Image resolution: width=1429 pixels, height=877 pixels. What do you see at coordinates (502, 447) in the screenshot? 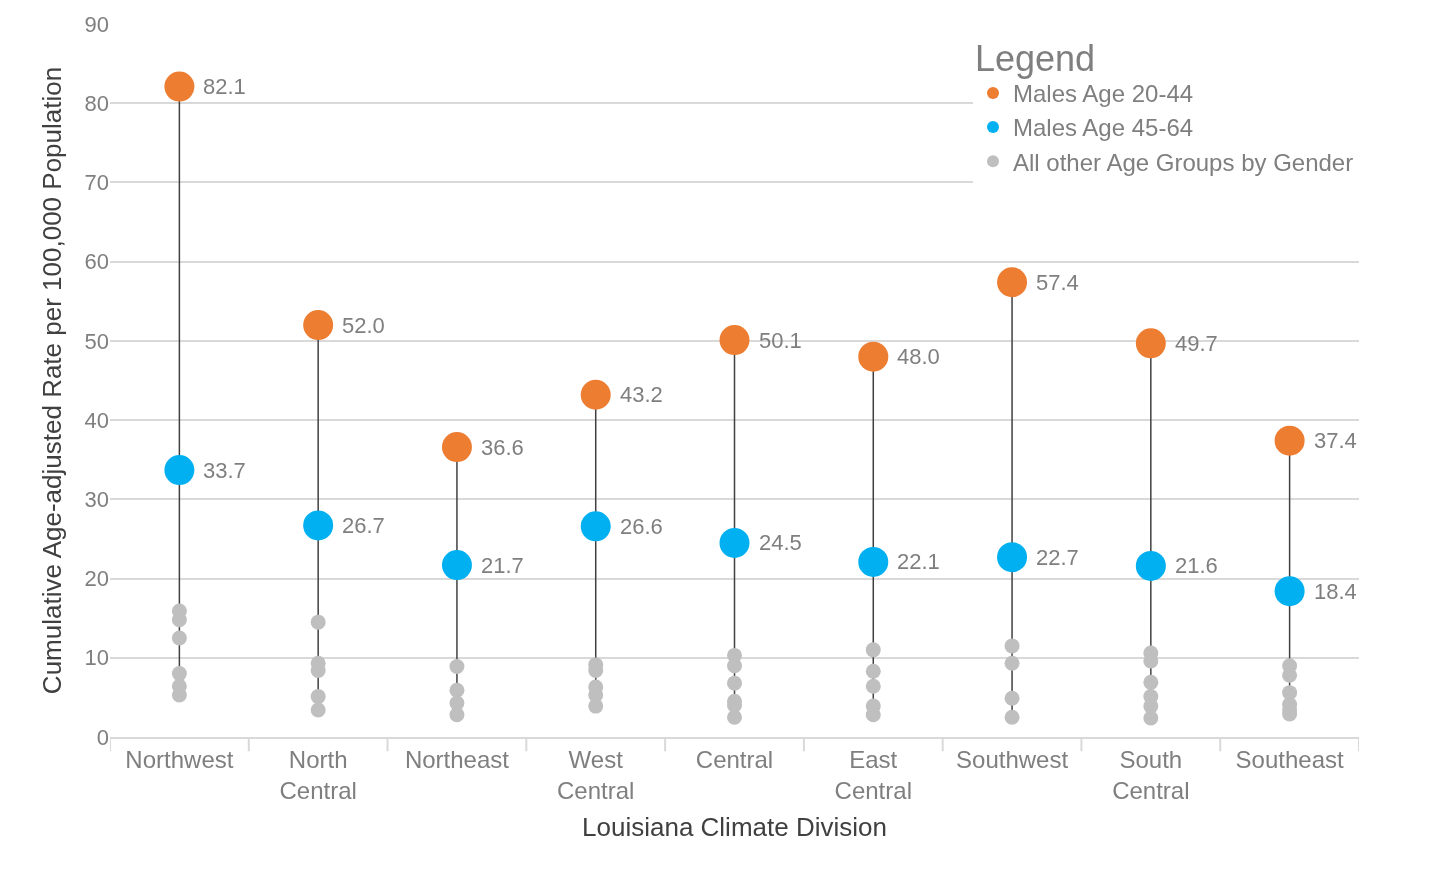
I see `data-label: 36.6` at bounding box center [502, 447].